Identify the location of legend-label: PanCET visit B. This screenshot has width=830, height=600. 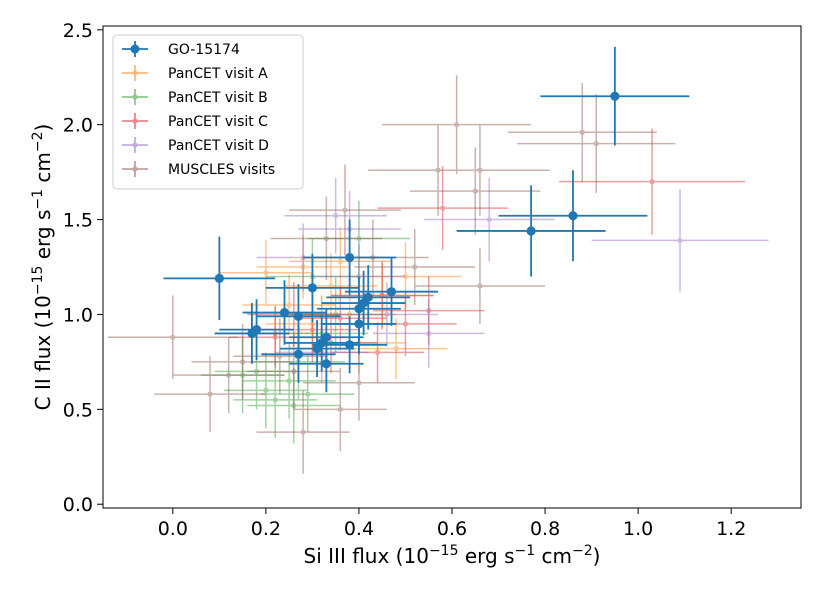
(218, 98).